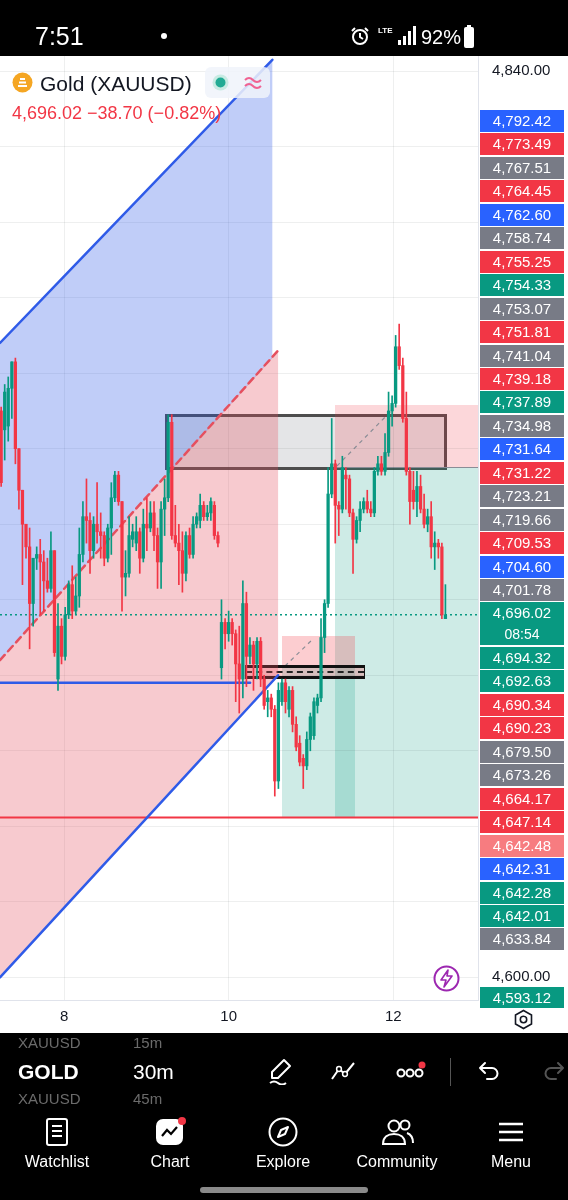 This screenshot has height=1200, width=568. I want to click on text: 4,754.33, so click(522, 285).